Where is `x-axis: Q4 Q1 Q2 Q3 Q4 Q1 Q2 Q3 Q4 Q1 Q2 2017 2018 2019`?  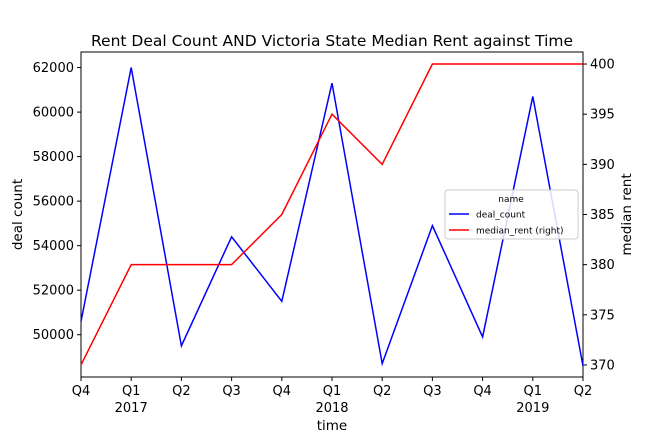 x-axis: Q4 Q1 Q2 Q3 Q4 Q1 Q2 Q3 Q4 Q1 Q2 2017 2018 2019 is located at coordinates (332, 396).